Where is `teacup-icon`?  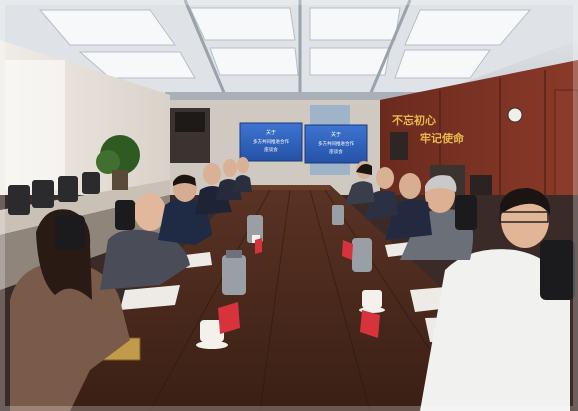
teacup-icon is located at coordinates (290, 292).